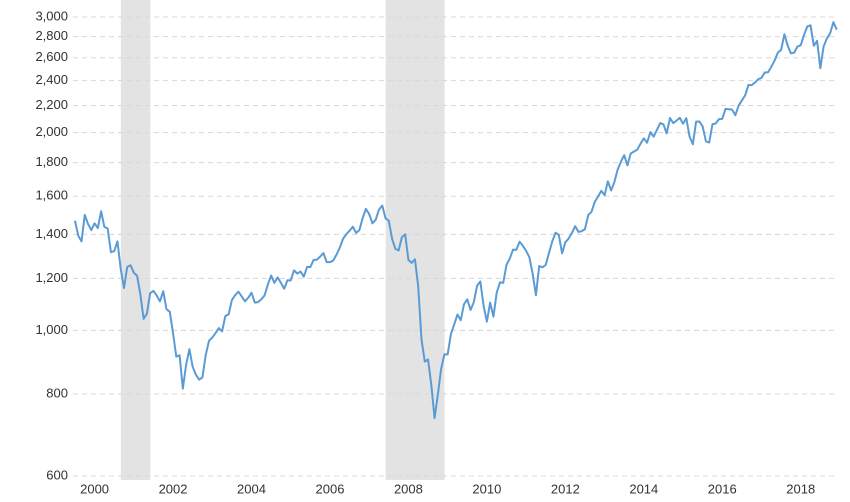 The width and height of the screenshot is (850, 502). I want to click on y-tick-label: 800, so click(57, 392).